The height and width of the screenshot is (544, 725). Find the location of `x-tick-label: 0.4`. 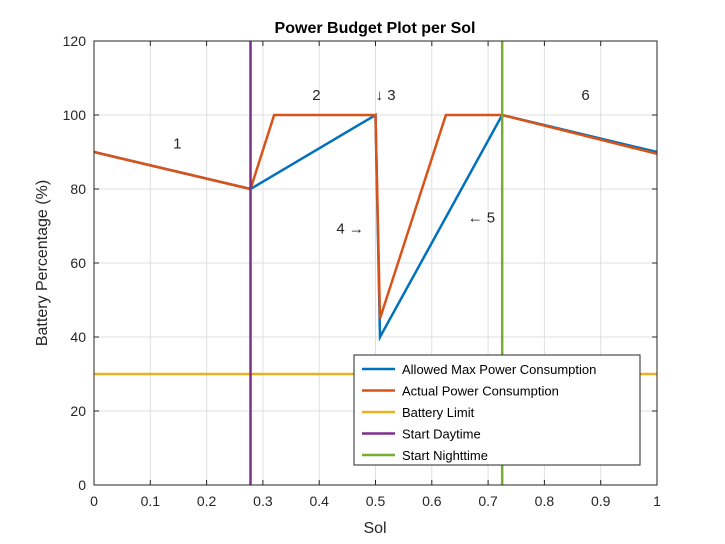

x-tick-label: 0.4 is located at coordinates (319, 501).